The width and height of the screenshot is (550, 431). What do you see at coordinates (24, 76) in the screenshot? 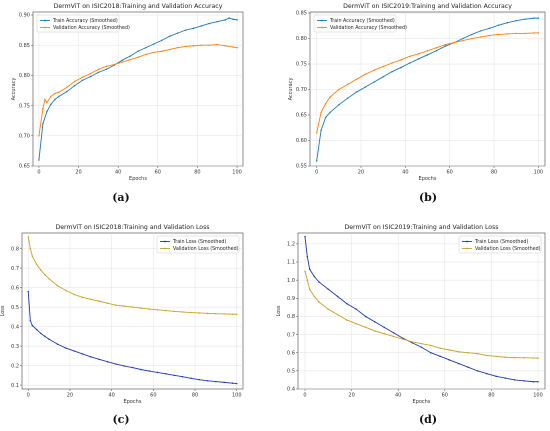
I see `y-tick-label: 0.80` at bounding box center [24, 76].